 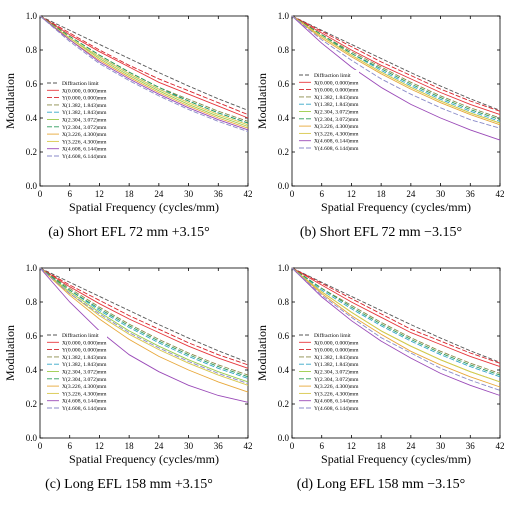 What do you see at coordinates (84, 156) in the screenshot?
I see `legend-entry: Y(4.608, 6.144)mm` at bounding box center [84, 156].